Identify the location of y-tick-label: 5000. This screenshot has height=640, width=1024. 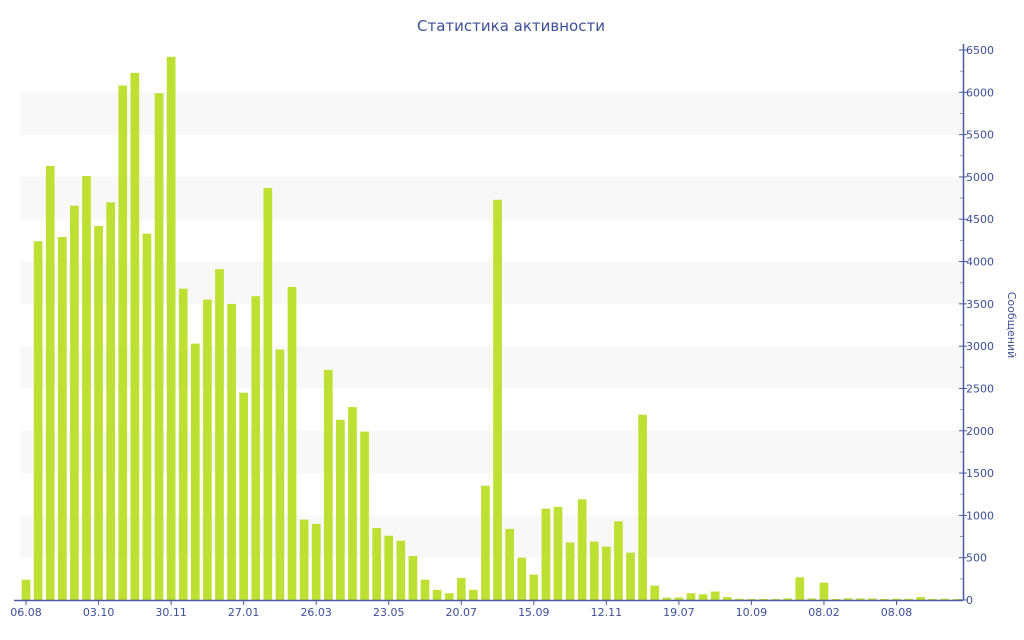
(980, 177).